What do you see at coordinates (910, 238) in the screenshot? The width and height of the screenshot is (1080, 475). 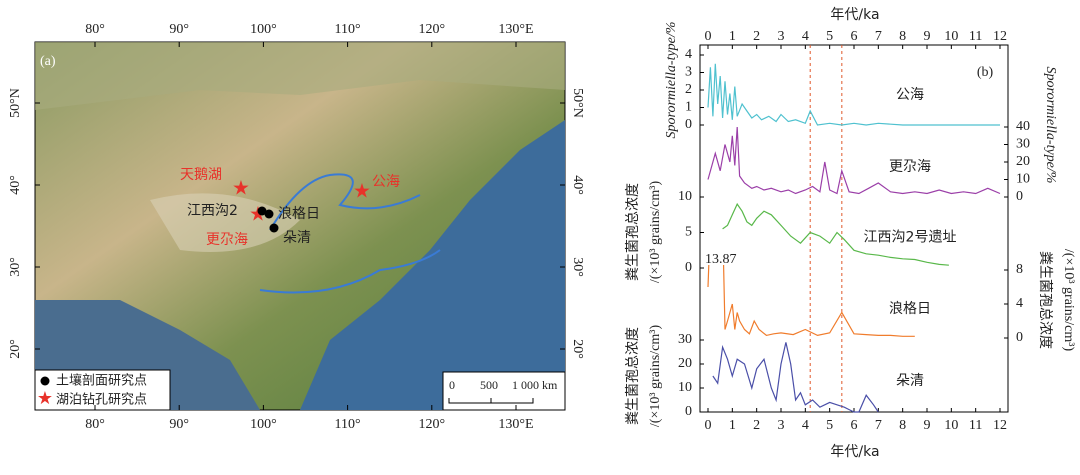 I see `series-name: 江西沟2号遗址` at bounding box center [910, 238].